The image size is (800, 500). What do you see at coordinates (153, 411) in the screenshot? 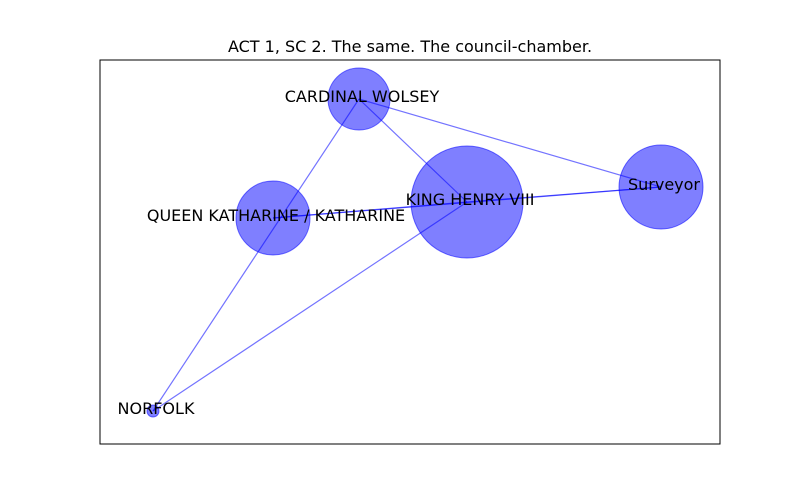
I see `node-norfolk` at bounding box center [153, 411].